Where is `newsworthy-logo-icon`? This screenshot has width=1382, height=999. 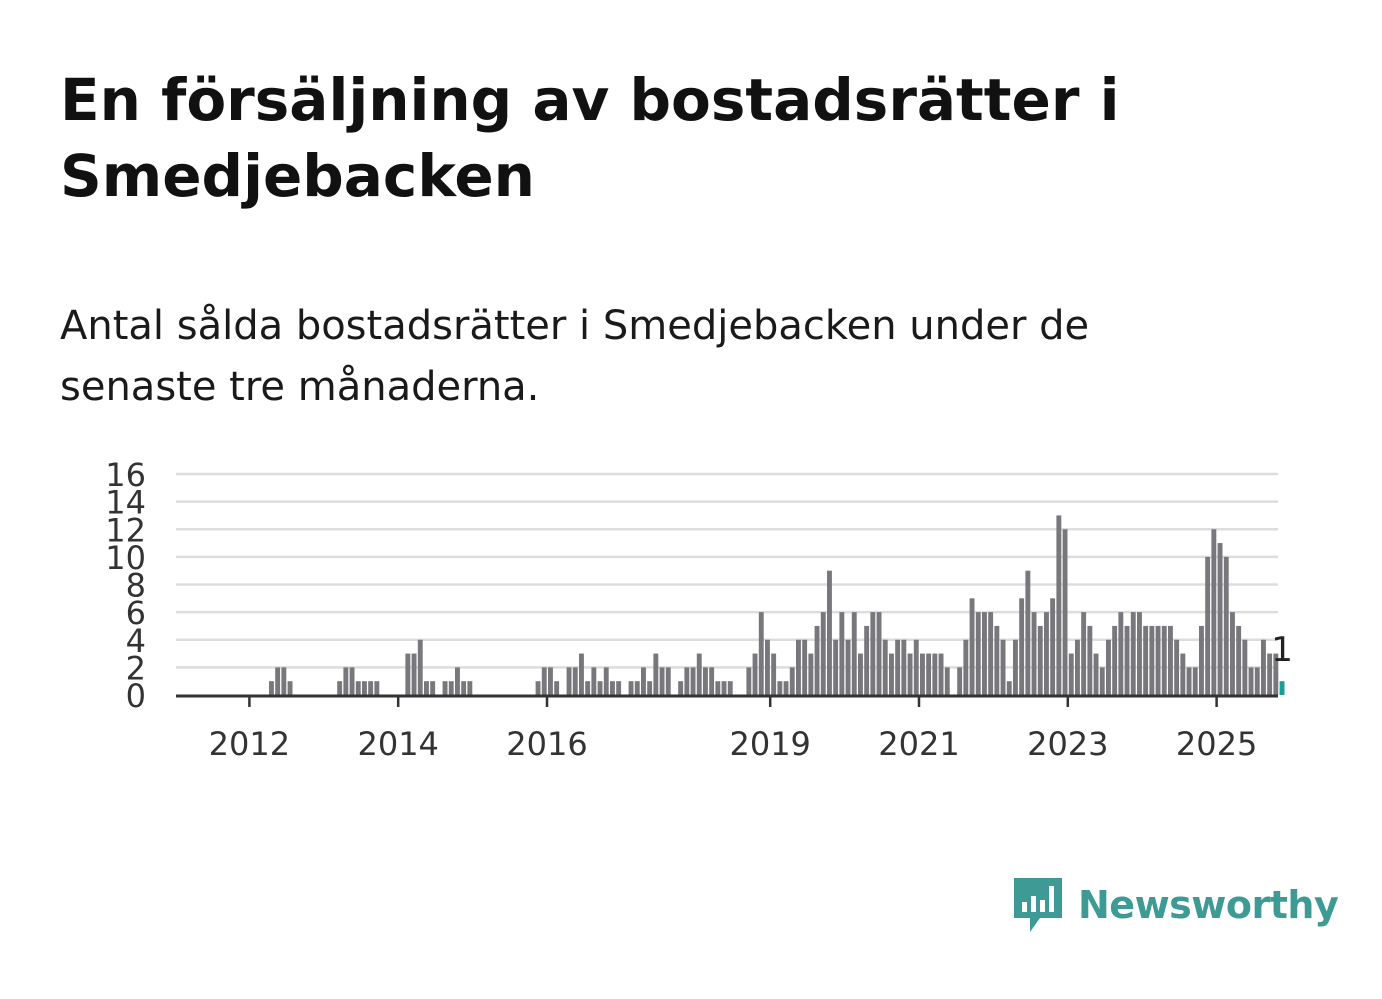
newsworthy-logo-icon is located at coordinates (1038, 905).